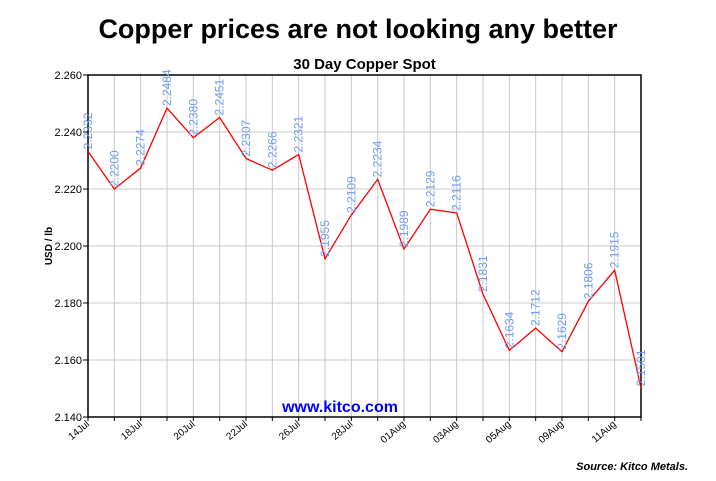  What do you see at coordinates (339, 407) in the screenshot?
I see `watermark: www.kitco.com` at bounding box center [339, 407].